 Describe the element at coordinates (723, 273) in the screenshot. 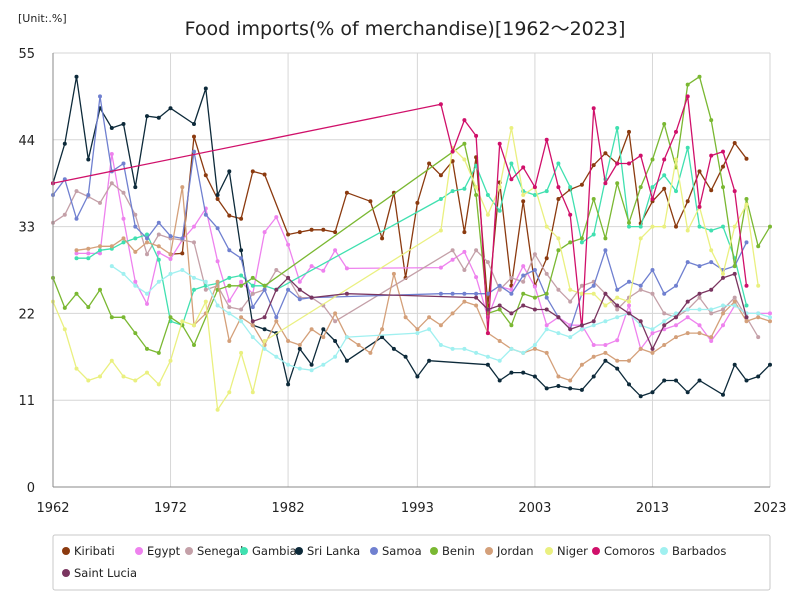

I see `point-niger-2019` at that location.